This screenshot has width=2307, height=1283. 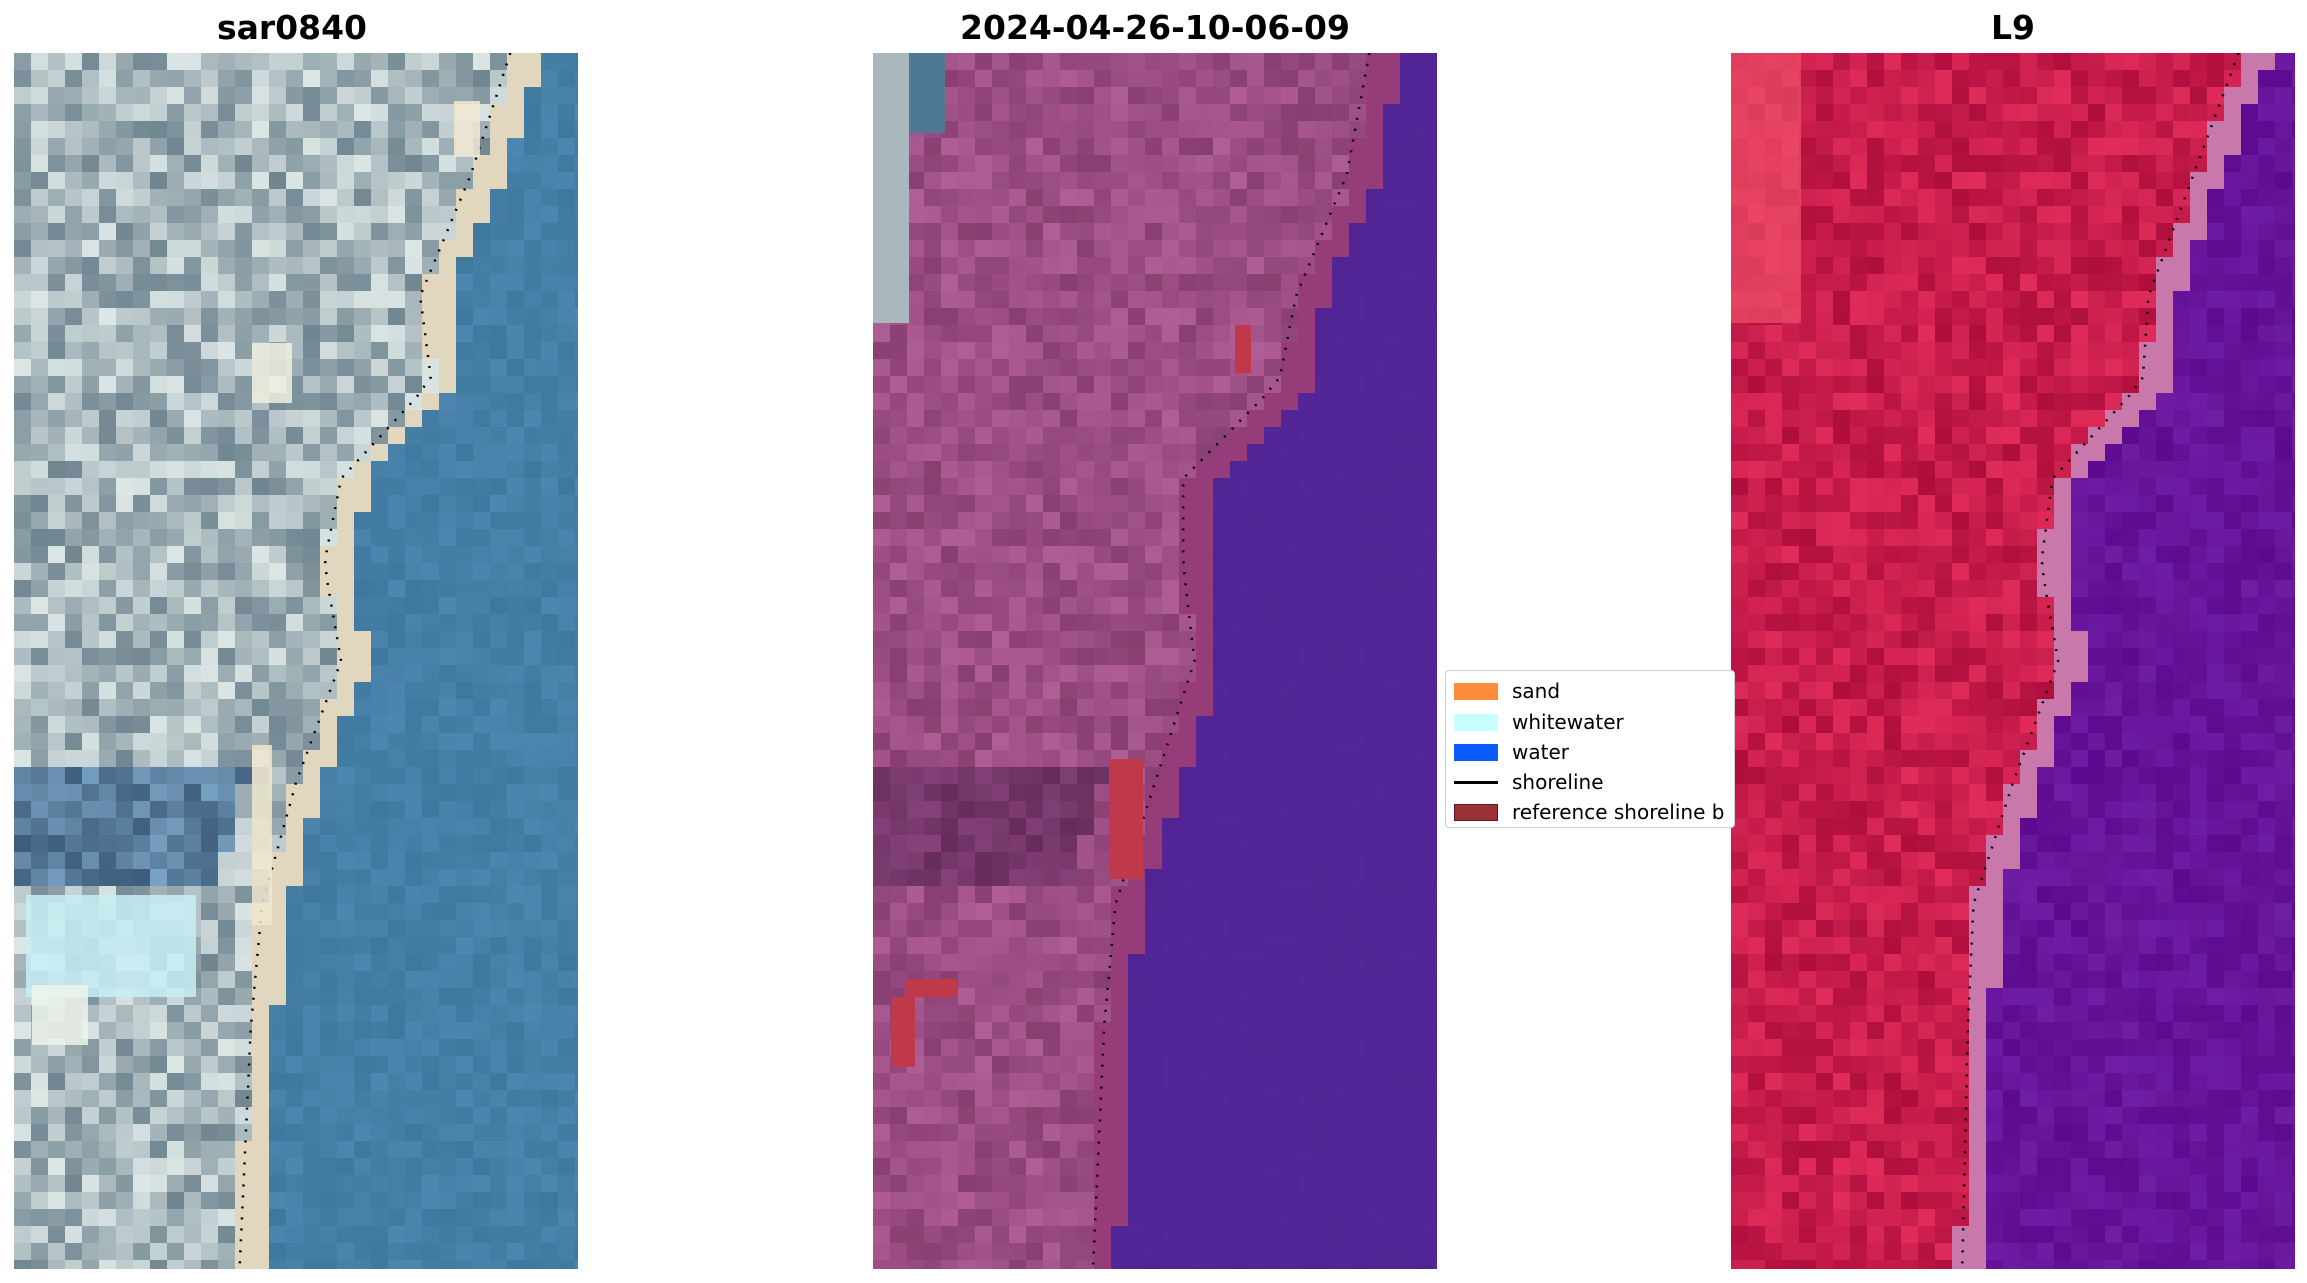 What do you see at coordinates (1766, 188) in the screenshot?
I see `bright-edge-strip` at bounding box center [1766, 188].